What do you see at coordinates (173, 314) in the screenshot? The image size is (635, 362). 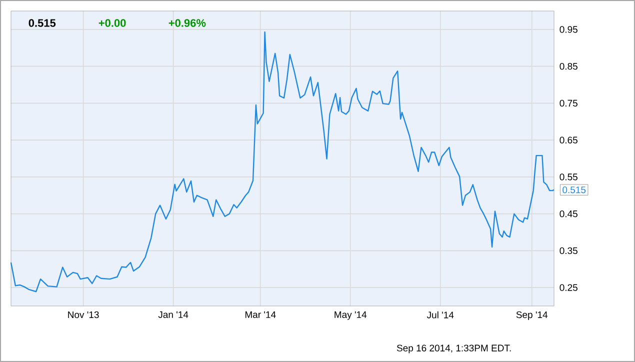 I see `x-tick-label: Jan '14` at bounding box center [173, 314].